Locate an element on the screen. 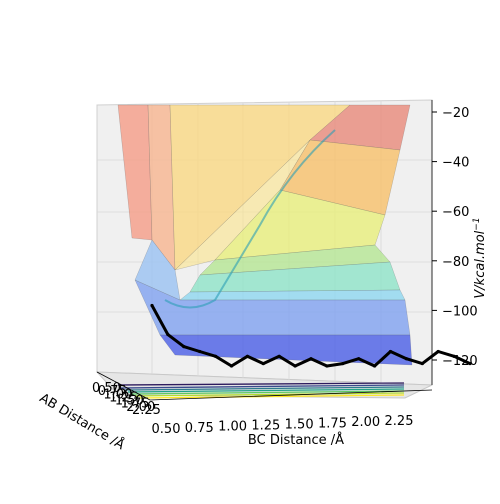 The width and height of the screenshot is (500, 504). trajectory-series is located at coordinates (311, 335).